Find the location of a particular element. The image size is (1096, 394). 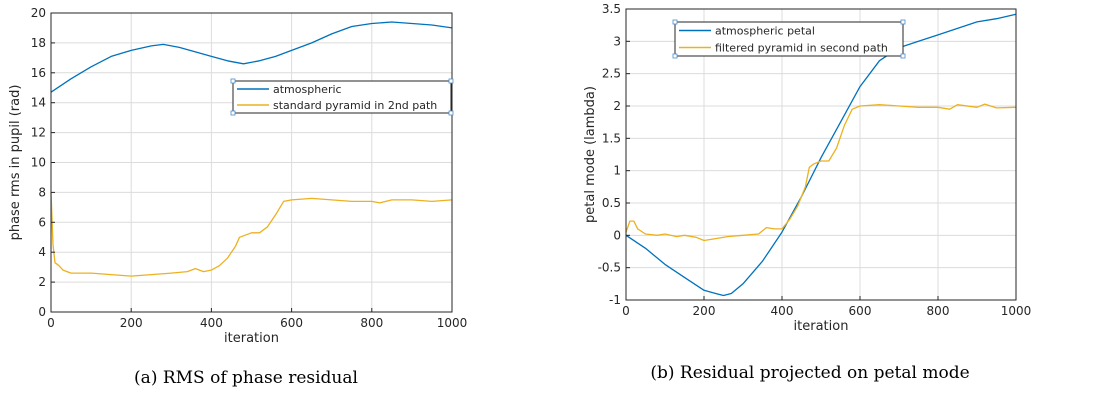

chart-b-y-tick-label: -0.5 is located at coordinates (609, 268).